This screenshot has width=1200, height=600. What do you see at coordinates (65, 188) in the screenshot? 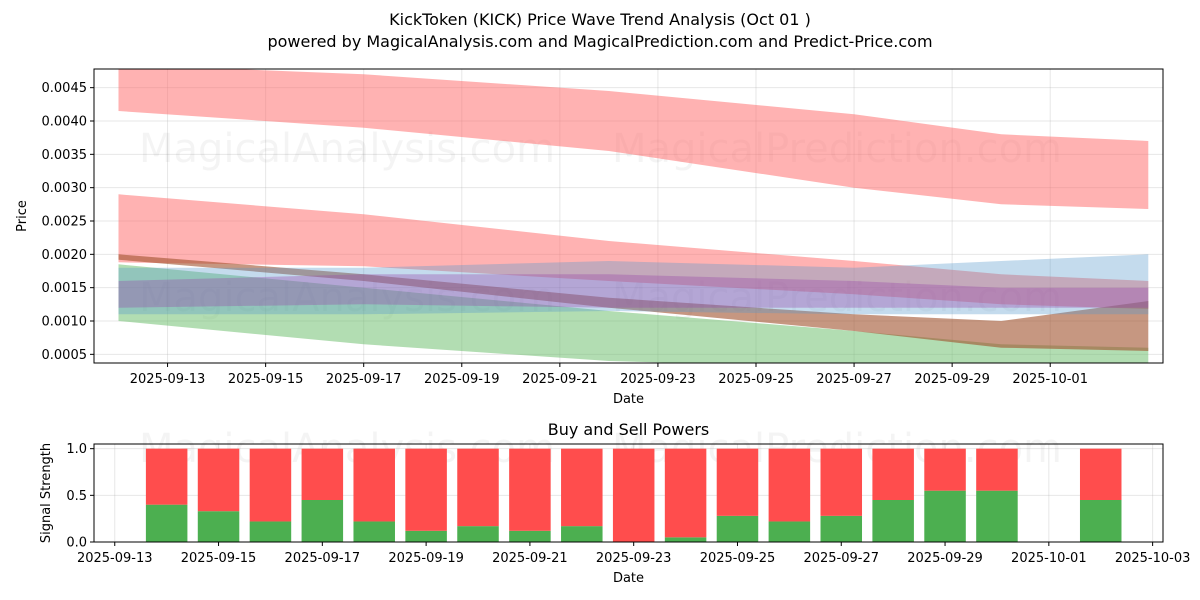
I see `y-tick-label: 0.0030` at bounding box center [65, 188].